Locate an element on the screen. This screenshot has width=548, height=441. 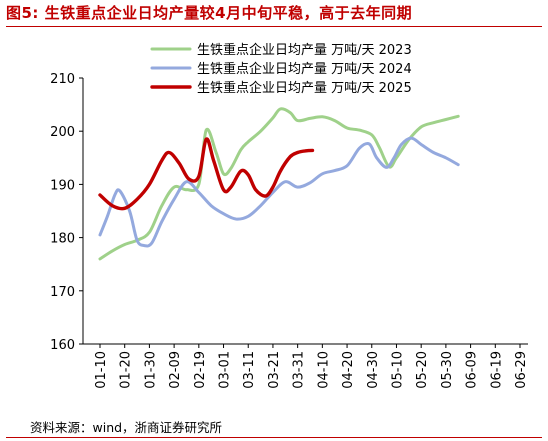
x-tick-label: 04-30 is located at coordinates (373, 370).